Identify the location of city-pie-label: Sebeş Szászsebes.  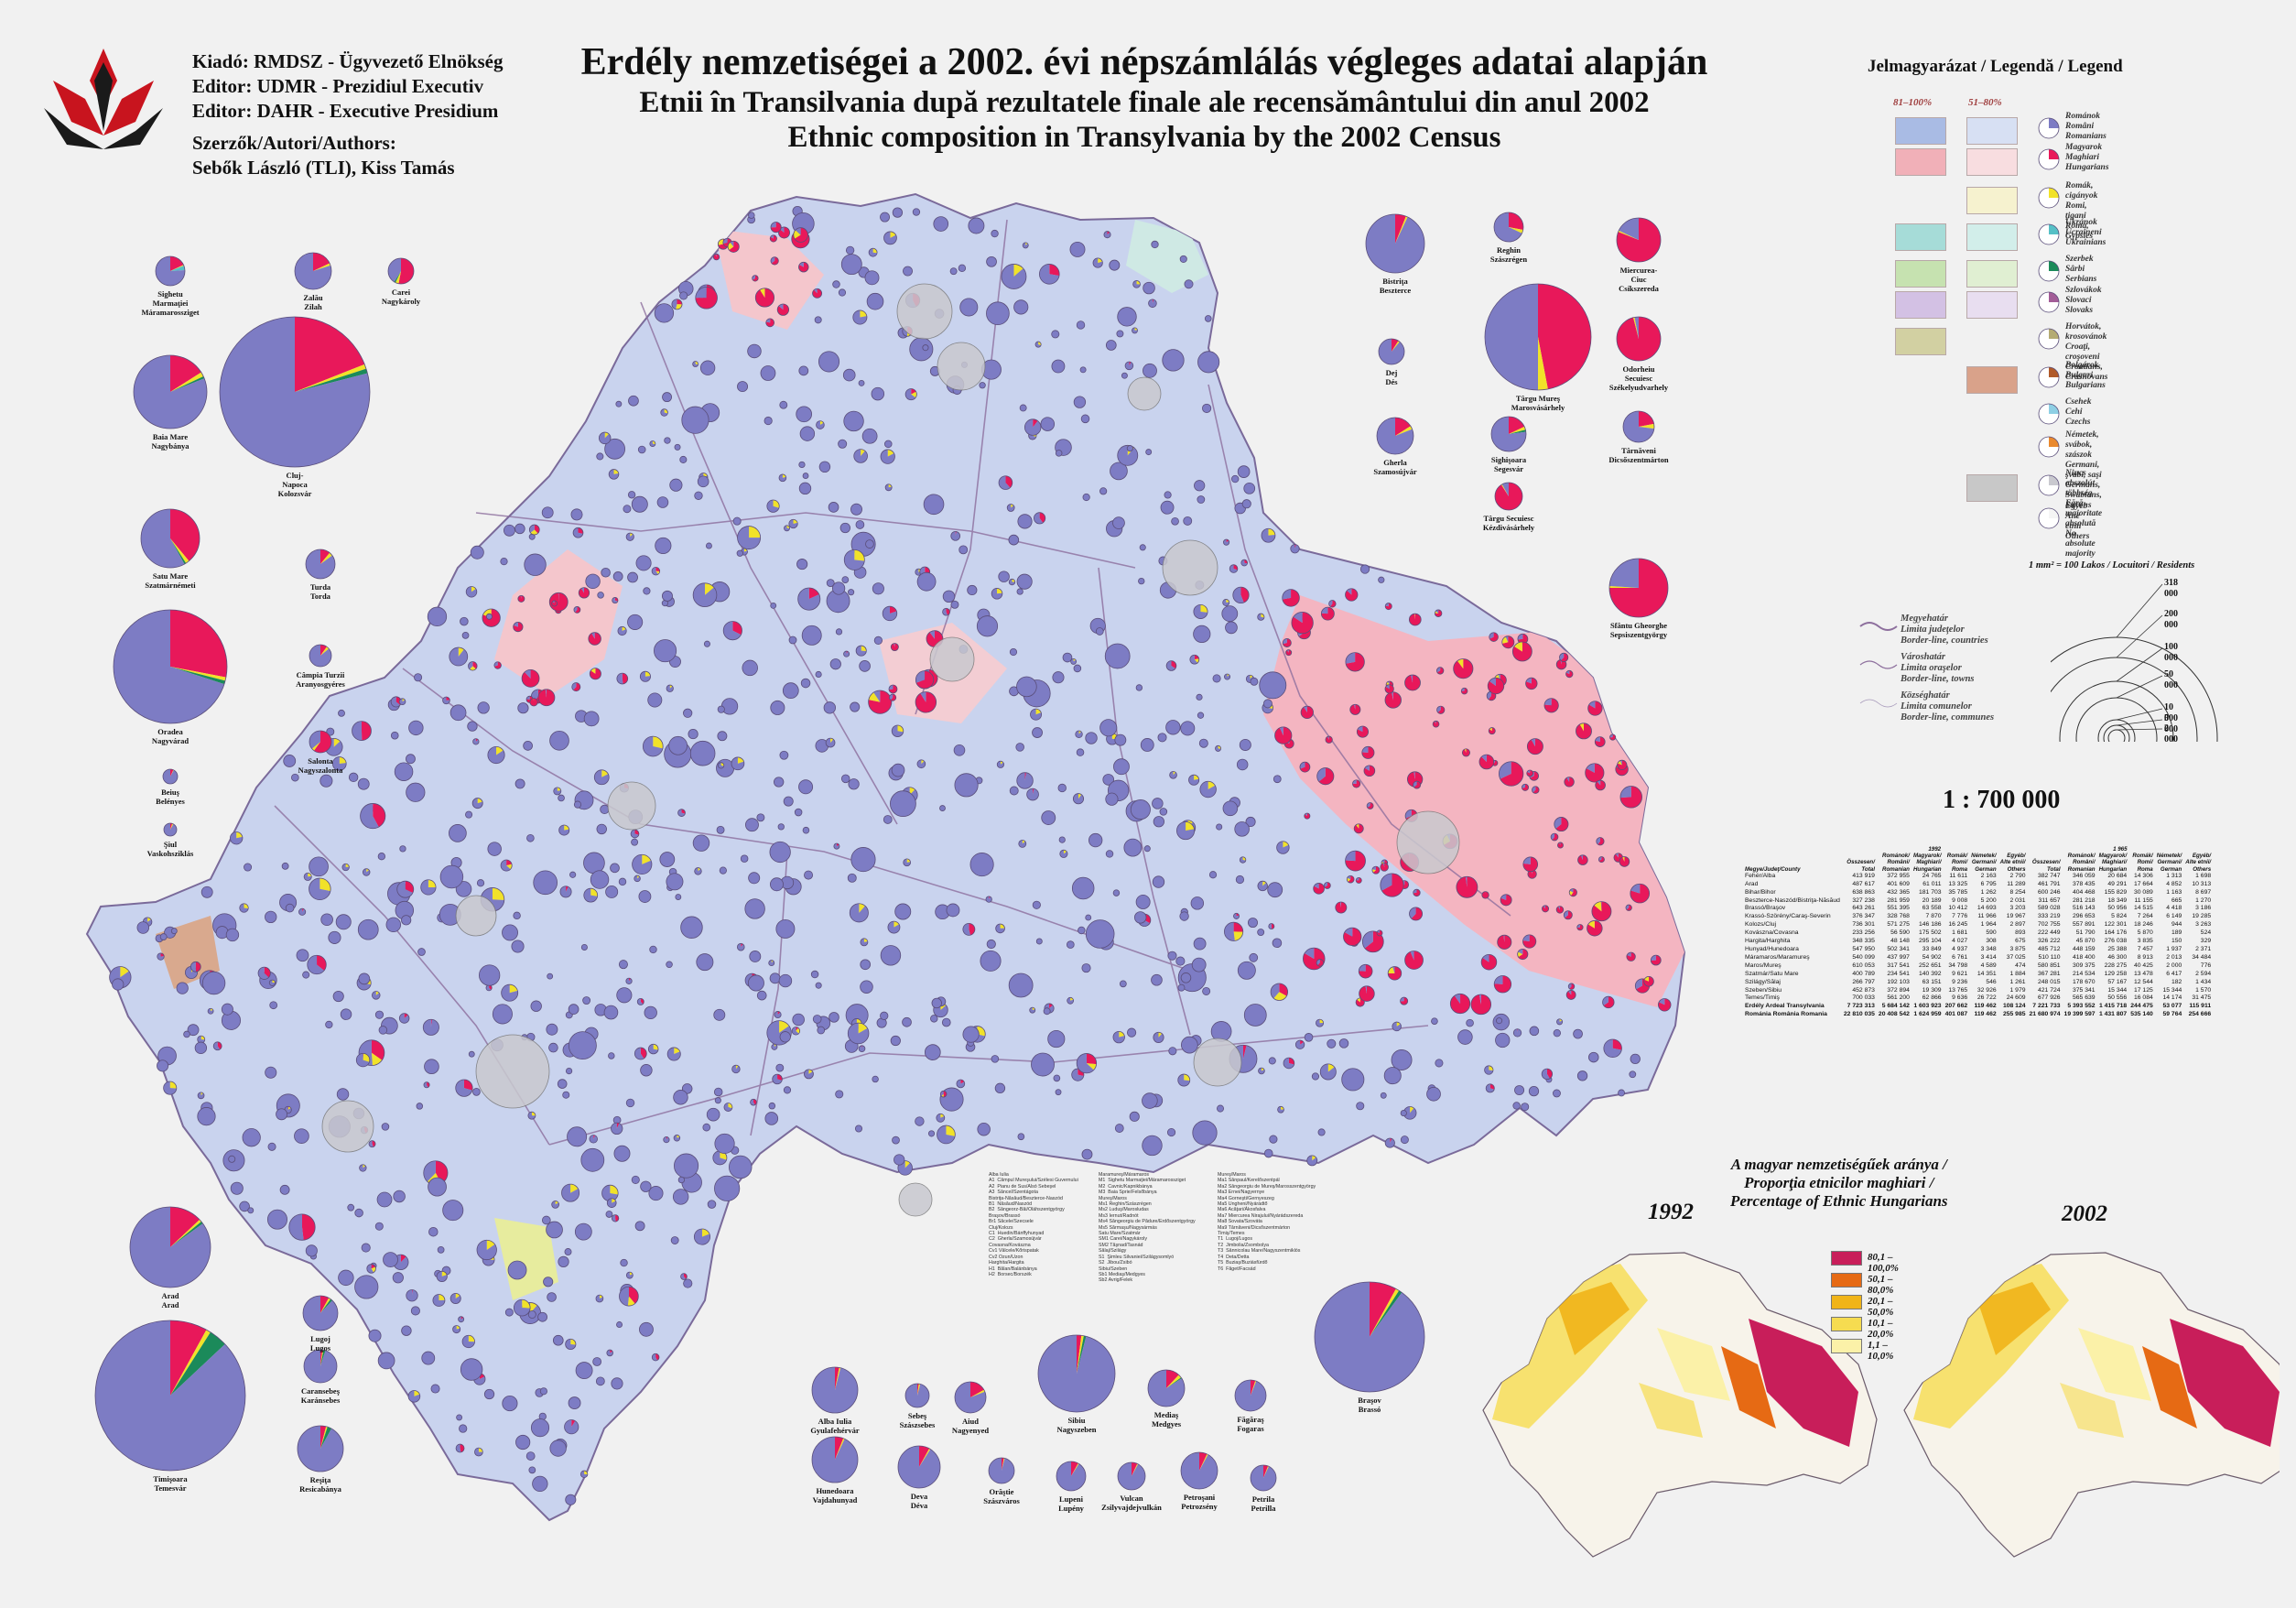
(918, 1420).